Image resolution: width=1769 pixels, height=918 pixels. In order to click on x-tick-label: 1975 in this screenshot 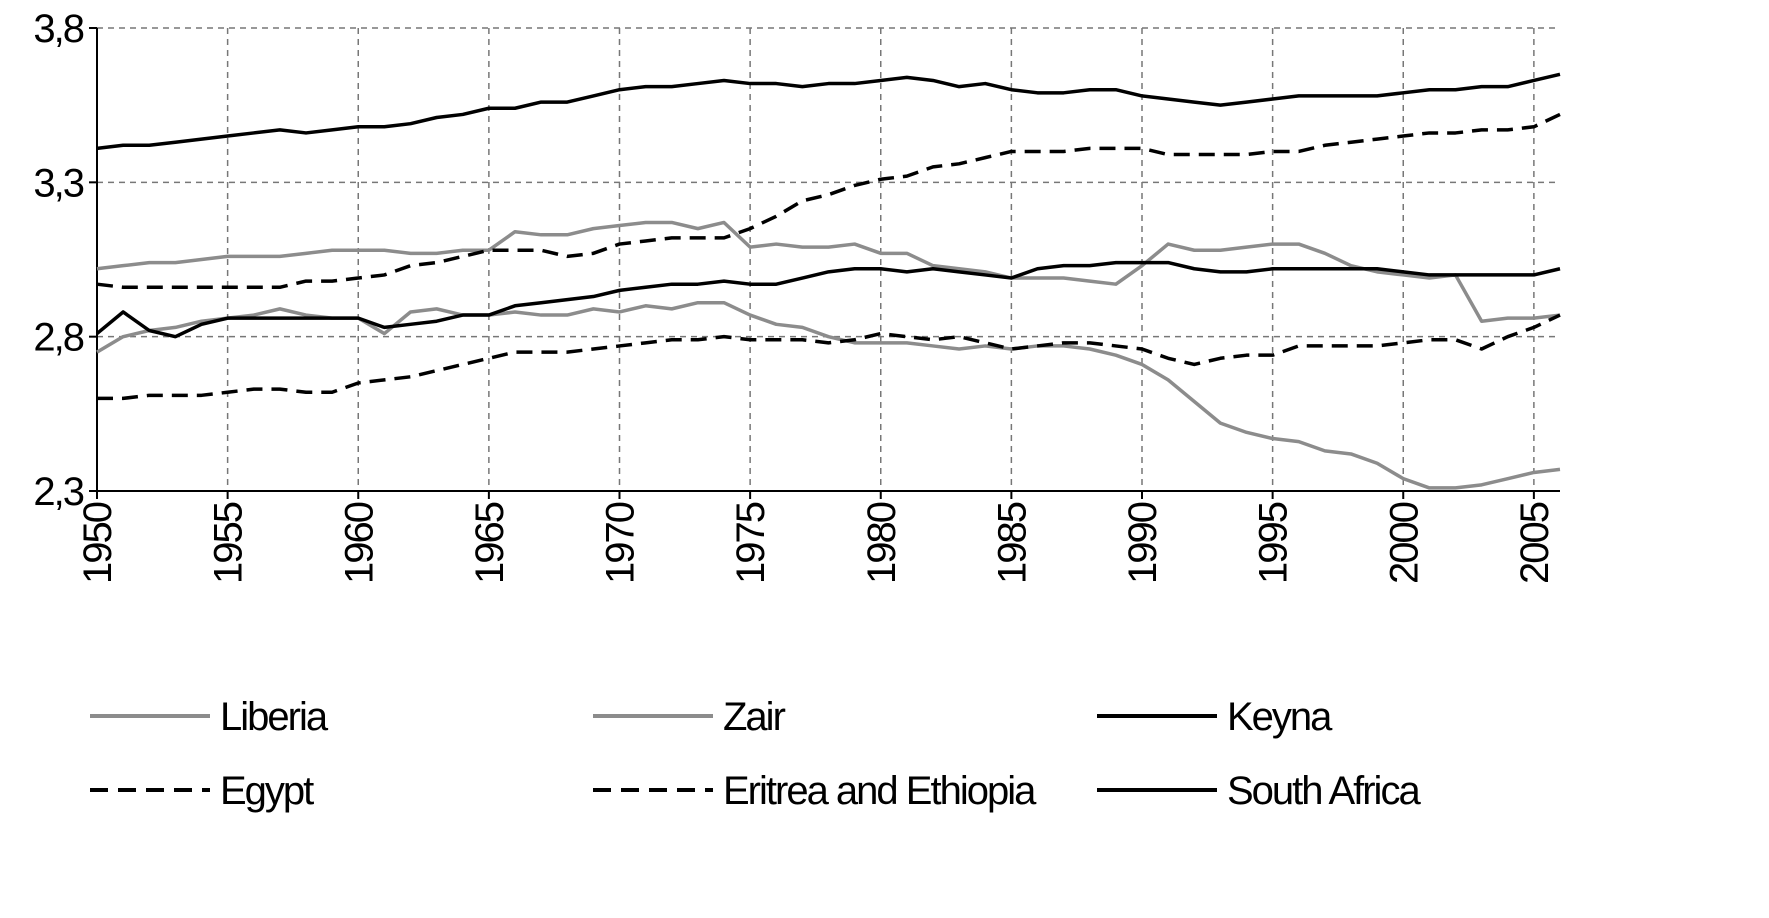, I will do `click(751, 543)`.